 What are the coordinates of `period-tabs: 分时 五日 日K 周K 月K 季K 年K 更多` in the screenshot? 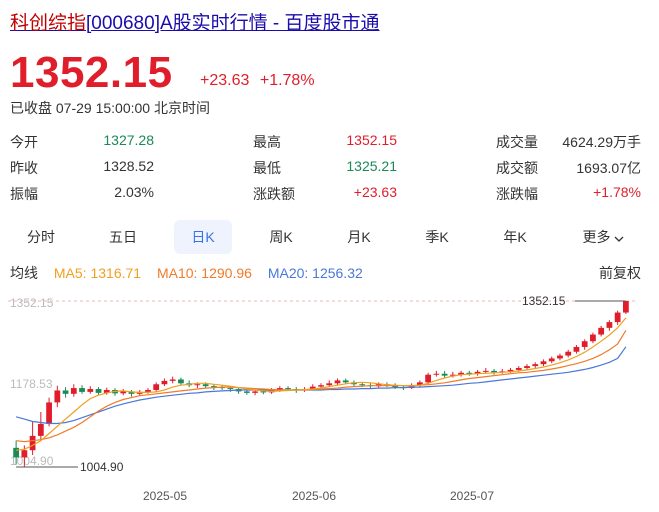 It's located at (330, 237).